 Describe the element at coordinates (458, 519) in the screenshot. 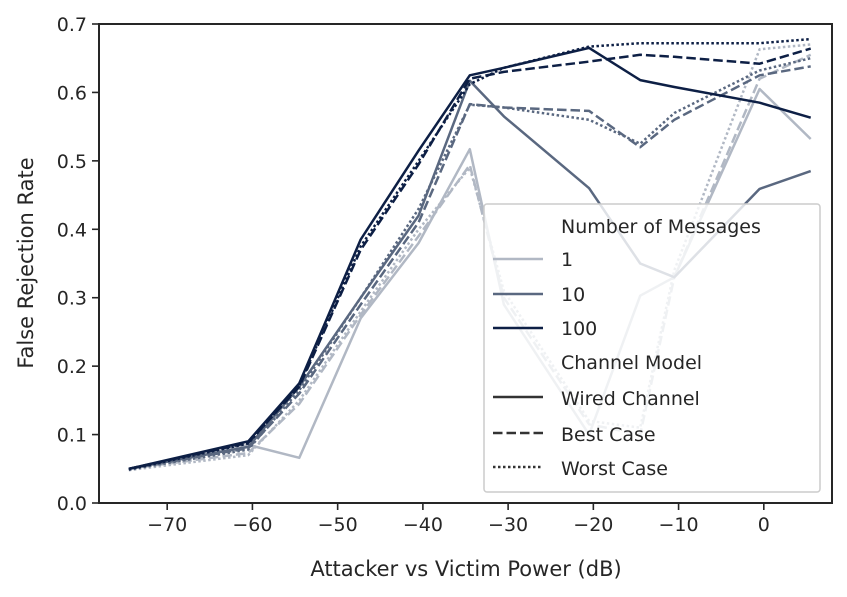

I see `x-axis: −70 −60 −50 −40 −30 −20 −10 0` at that location.